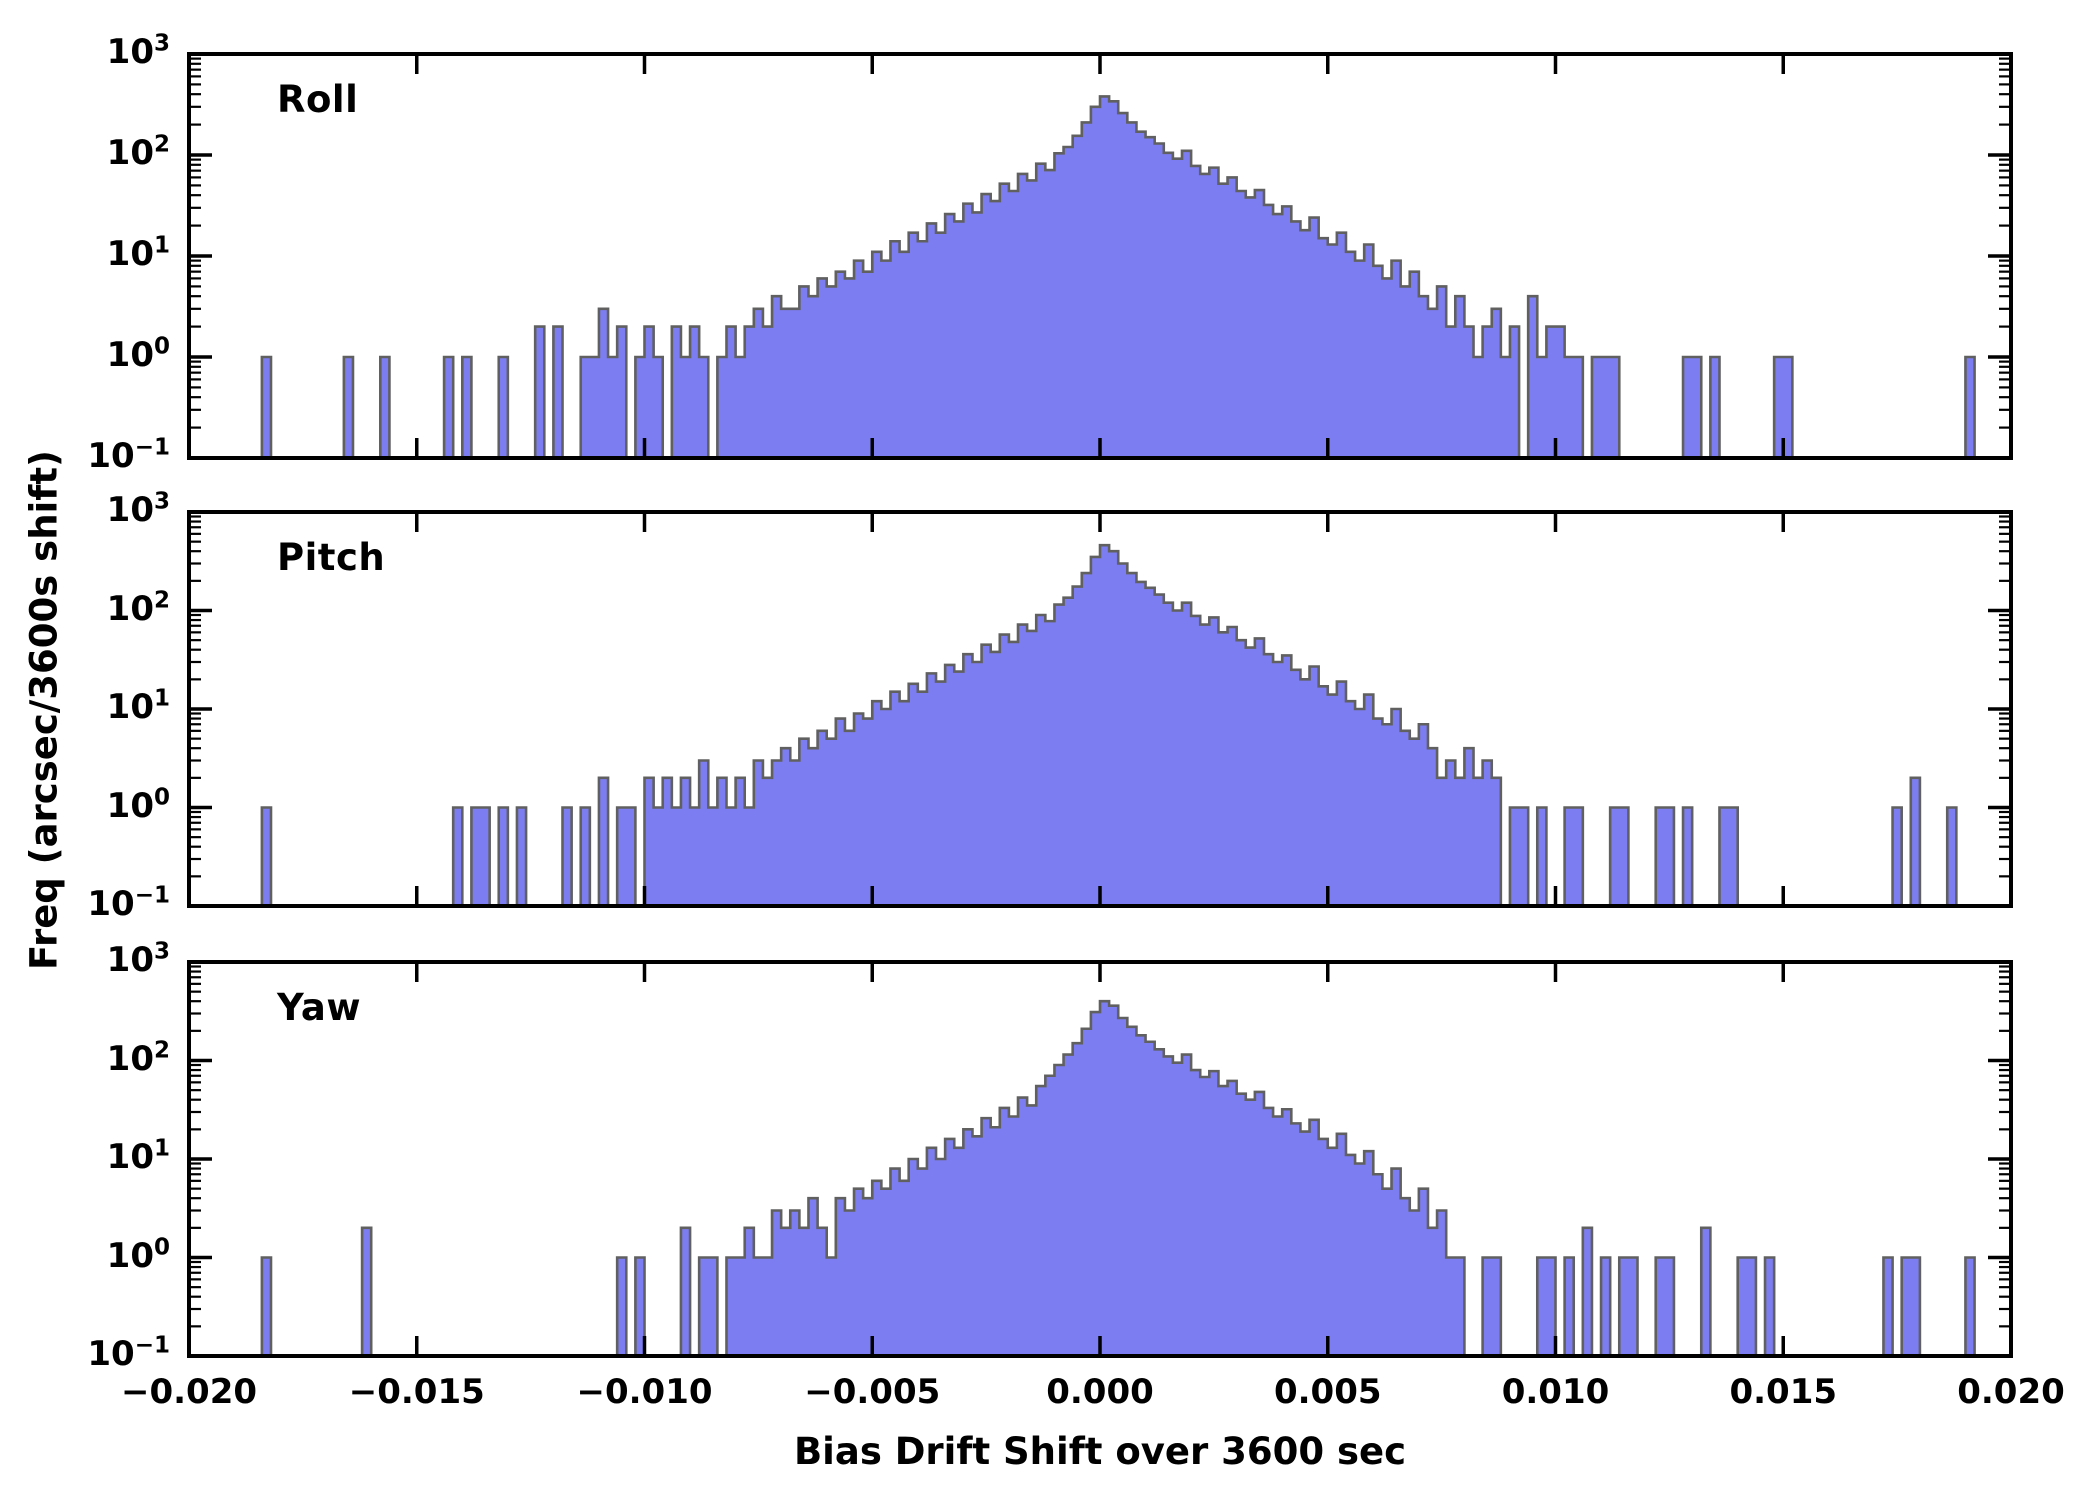 The width and height of the screenshot is (2100, 1500). What do you see at coordinates (644, 1392) in the screenshot?
I see `x-tick-label: −0.010` at bounding box center [644, 1392].